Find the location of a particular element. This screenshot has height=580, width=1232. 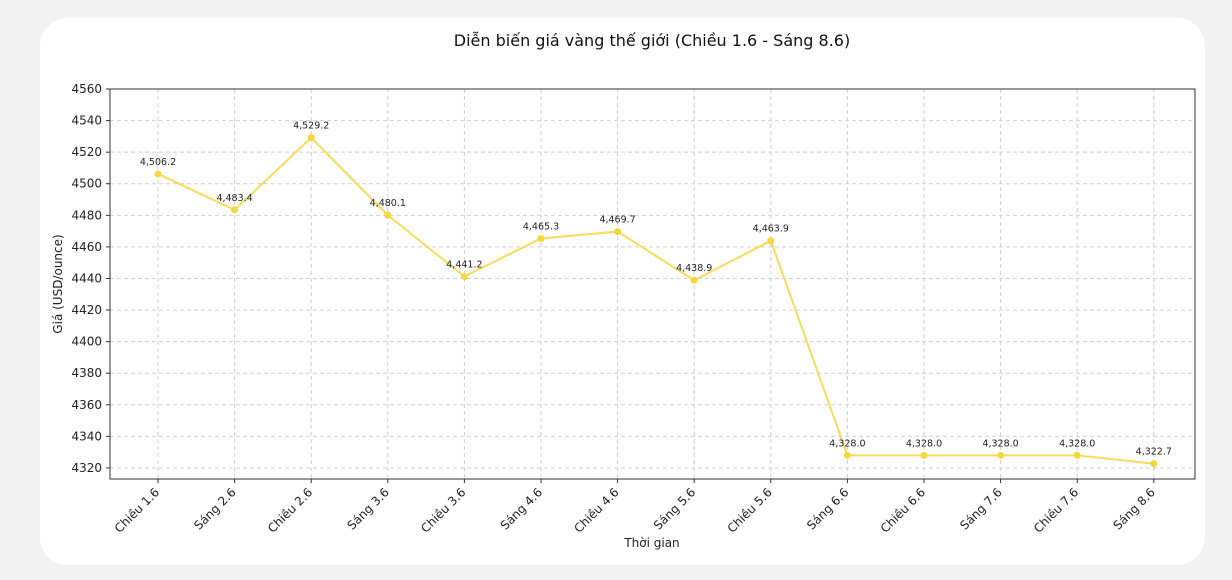

y-tick-label: 4540 is located at coordinates (86, 121).